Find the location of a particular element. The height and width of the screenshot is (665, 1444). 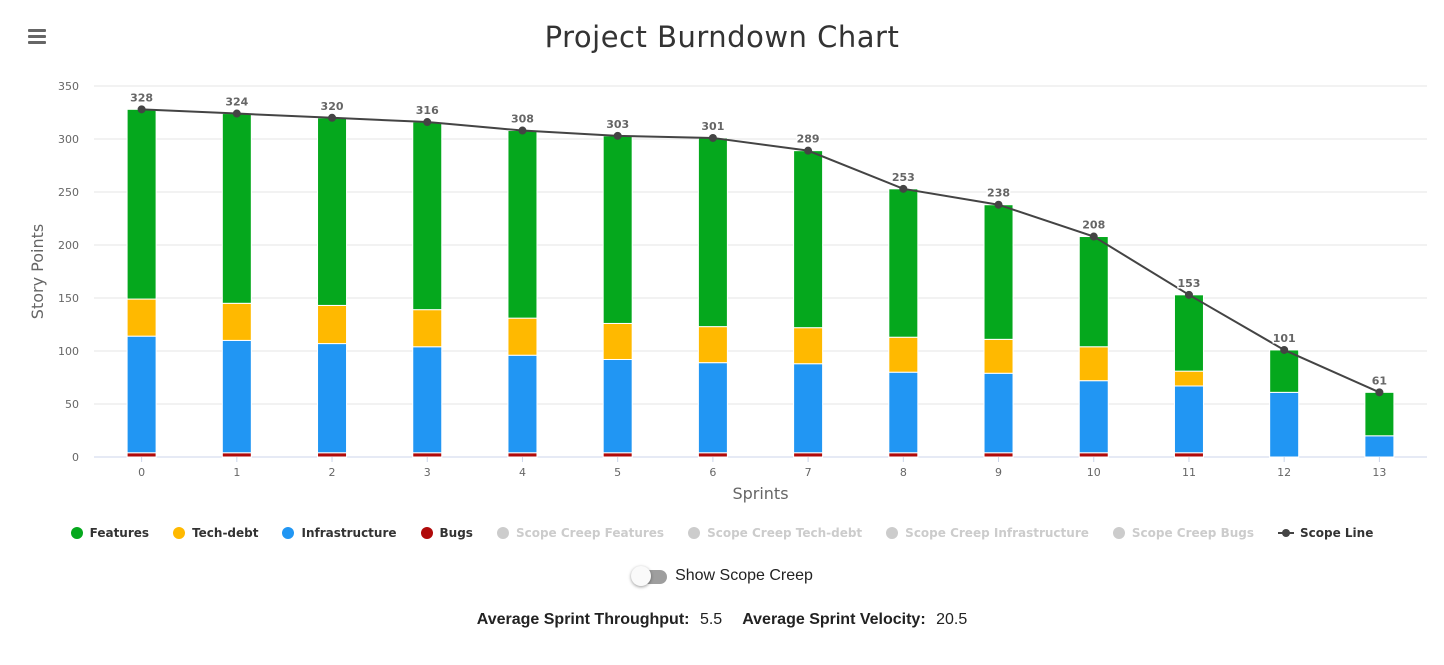

scope-creep-toggle-row: Show Scope Creep is located at coordinates (722, 576).